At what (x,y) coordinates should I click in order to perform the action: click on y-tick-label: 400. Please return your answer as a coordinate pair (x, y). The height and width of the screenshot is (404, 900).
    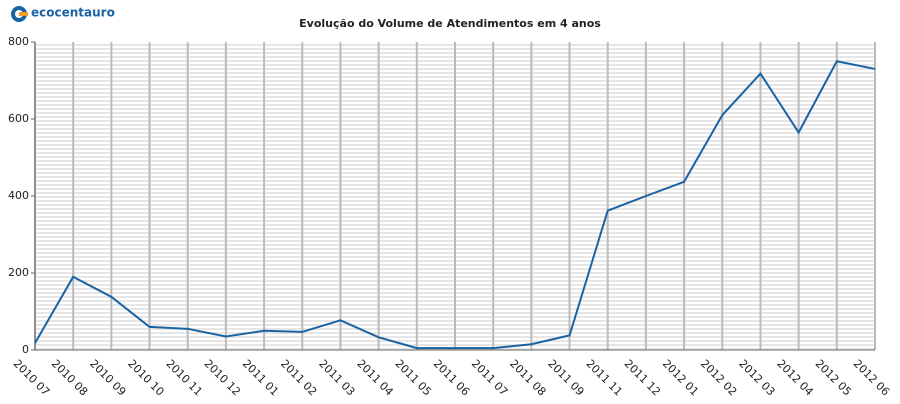
    Looking at the image, I should click on (18, 195).